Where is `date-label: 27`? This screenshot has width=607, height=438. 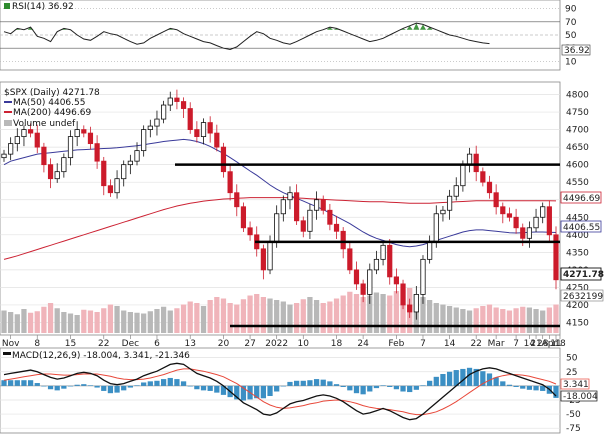
date-label: 27 is located at coordinates (249, 344).